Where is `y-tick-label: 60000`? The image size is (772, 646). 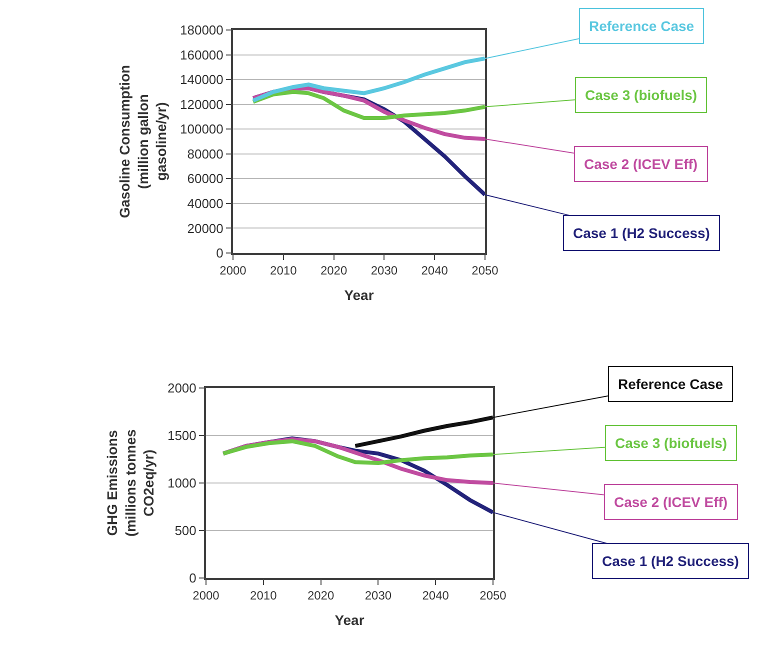
y-tick-label: 60000 is located at coordinates (205, 178).